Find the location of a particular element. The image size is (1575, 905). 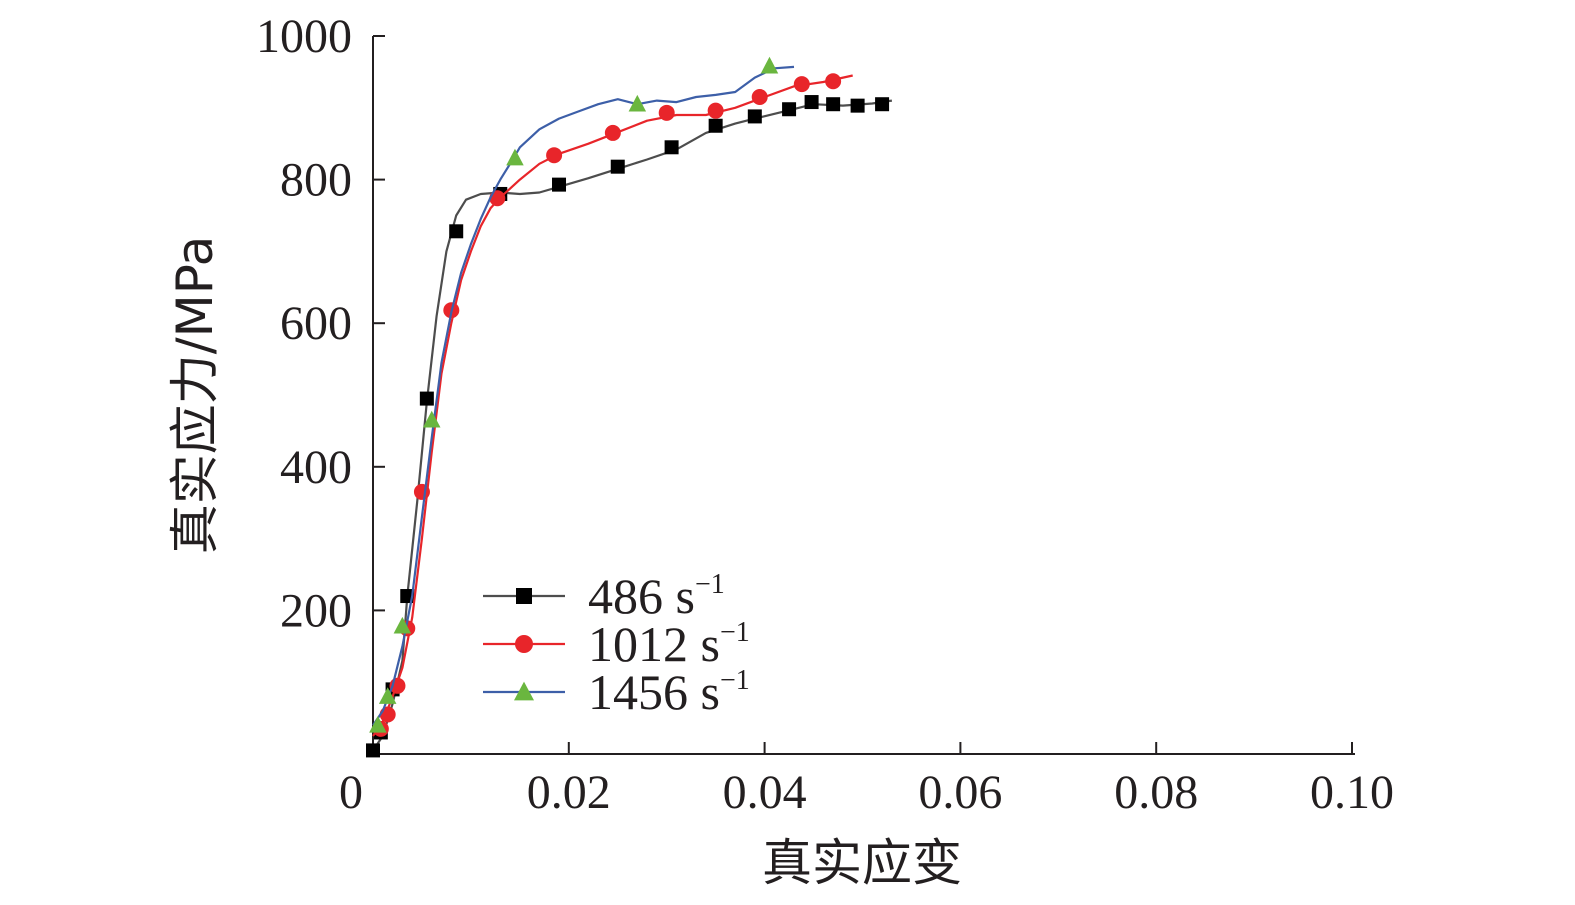

y-tick-label: 1000 is located at coordinates (304, 36).